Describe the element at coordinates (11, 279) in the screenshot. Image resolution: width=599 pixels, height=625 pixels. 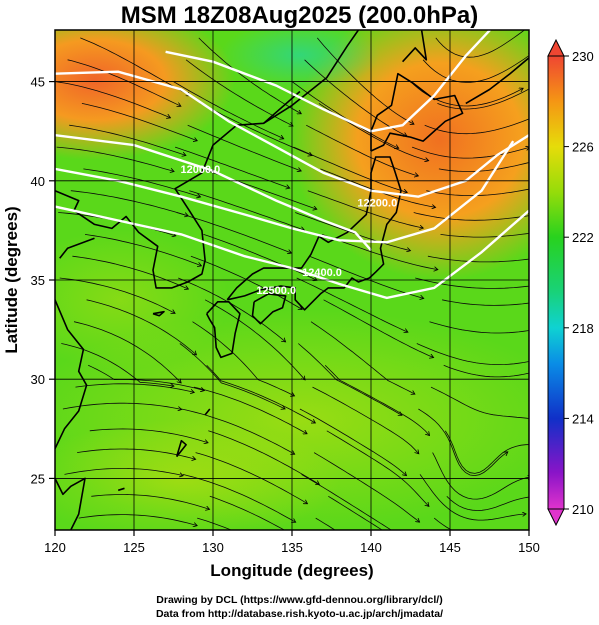
I see `y-axis-label: Latitude (degrees)` at that location.